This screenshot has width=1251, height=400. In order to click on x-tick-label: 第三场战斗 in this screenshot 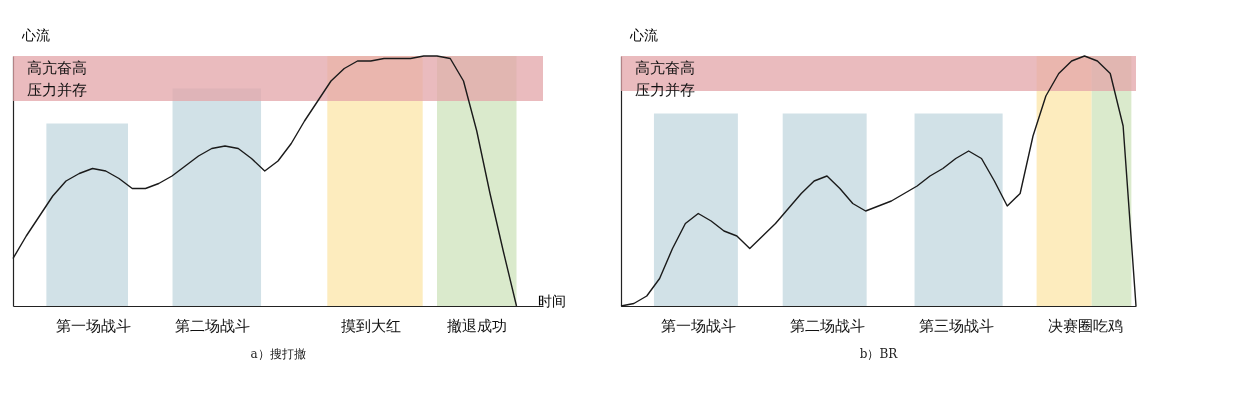, I will do `click(956, 325)`.